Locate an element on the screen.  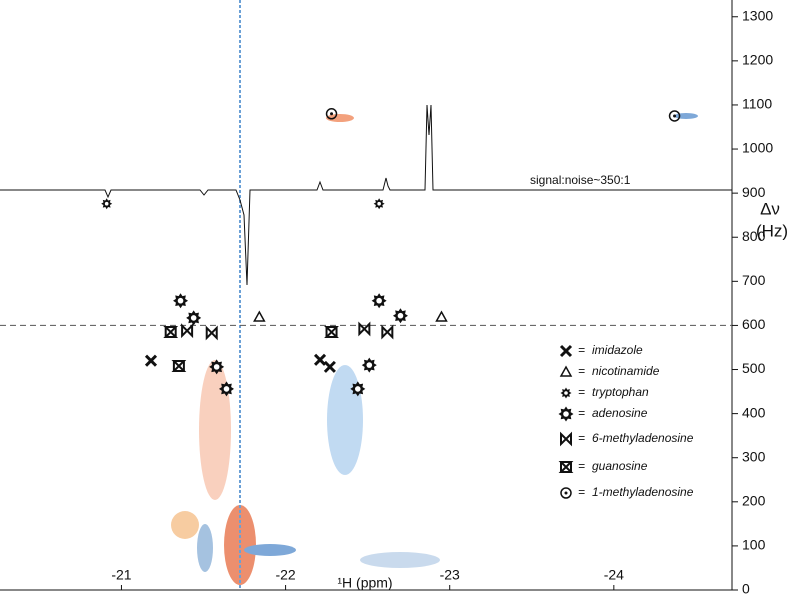
annotation: signal:noise~350:1 is located at coordinates (580, 180).